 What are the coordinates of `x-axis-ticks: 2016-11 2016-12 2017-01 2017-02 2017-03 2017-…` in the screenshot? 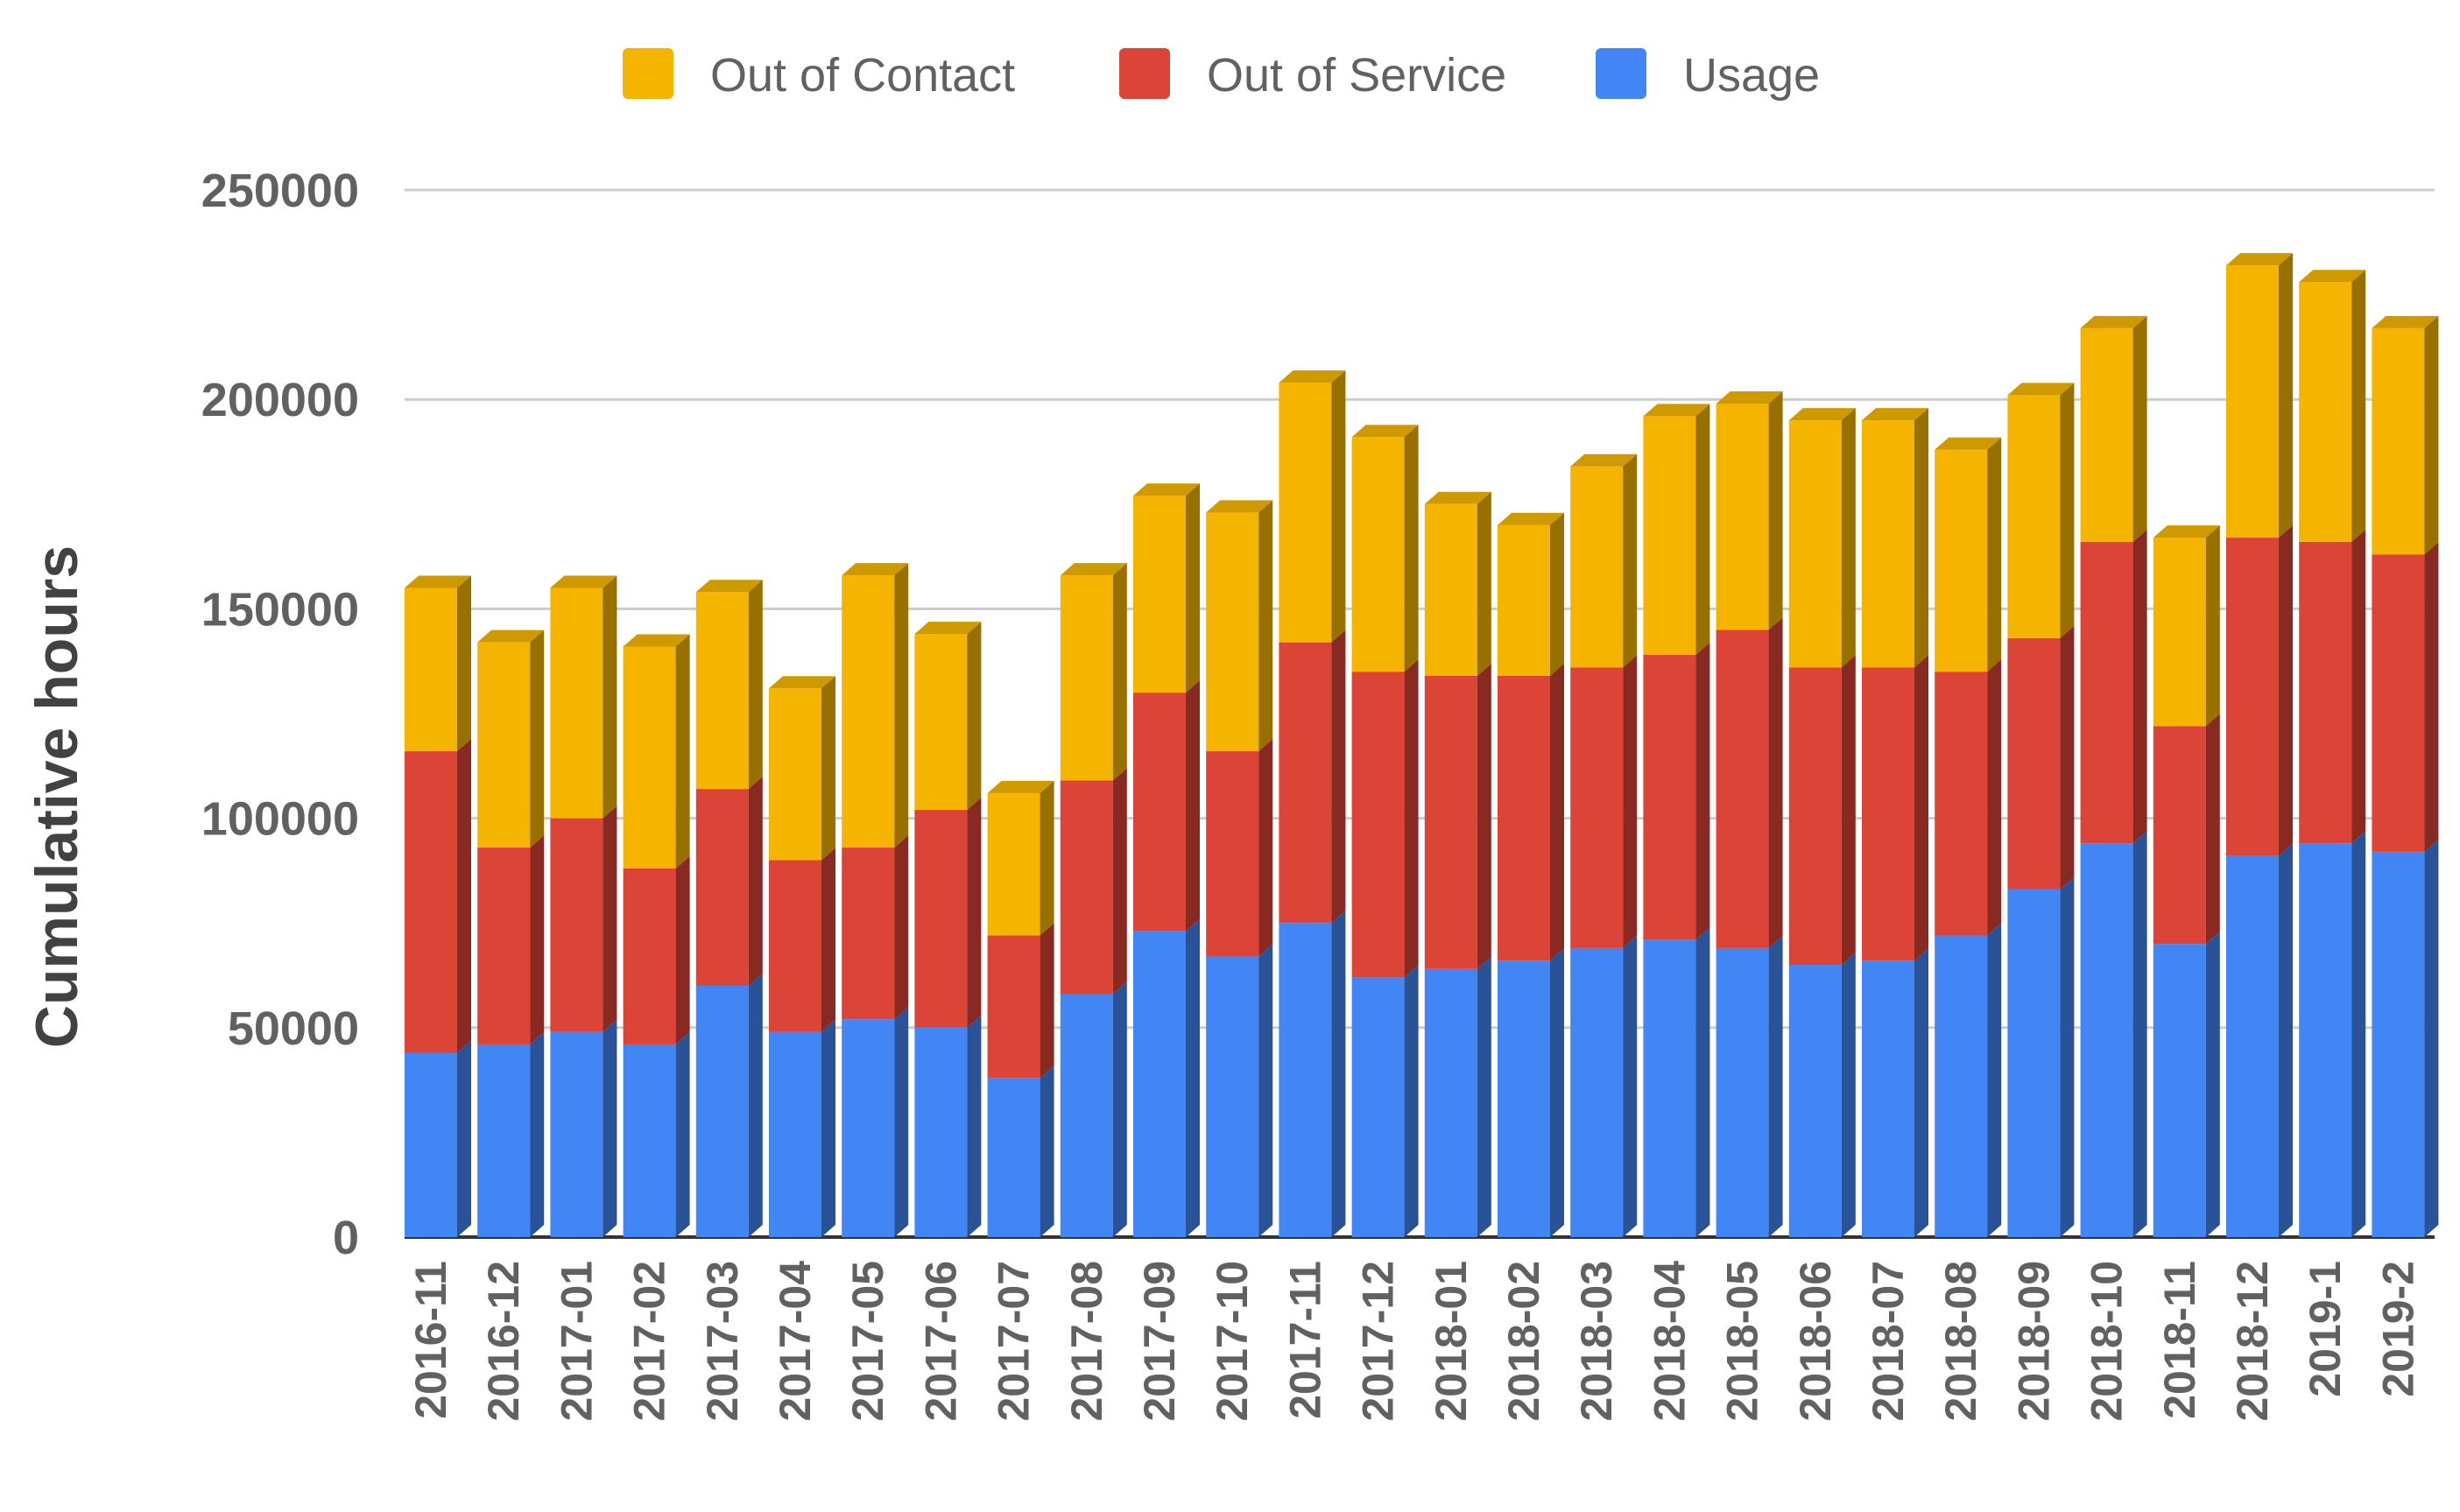 It's located at (1414, 1341).